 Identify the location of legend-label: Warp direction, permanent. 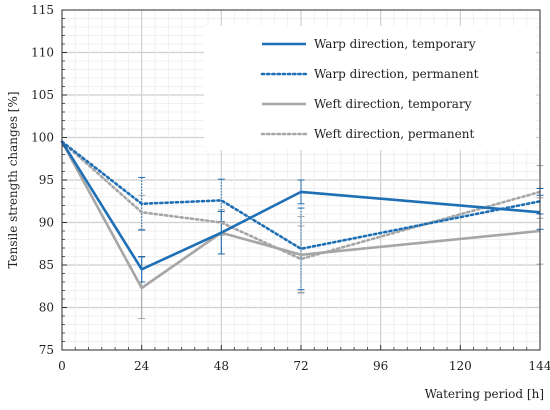
(396, 74).